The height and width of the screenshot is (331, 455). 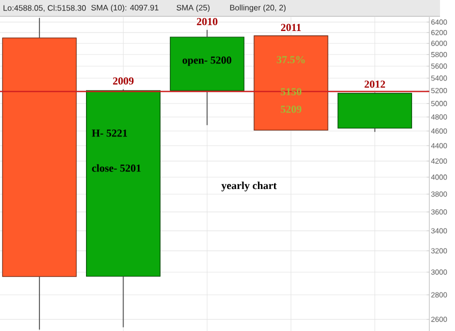 What do you see at coordinates (123, 81) in the screenshot?
I see `x-tick-label: 2009` at bounding box center [123, 81].